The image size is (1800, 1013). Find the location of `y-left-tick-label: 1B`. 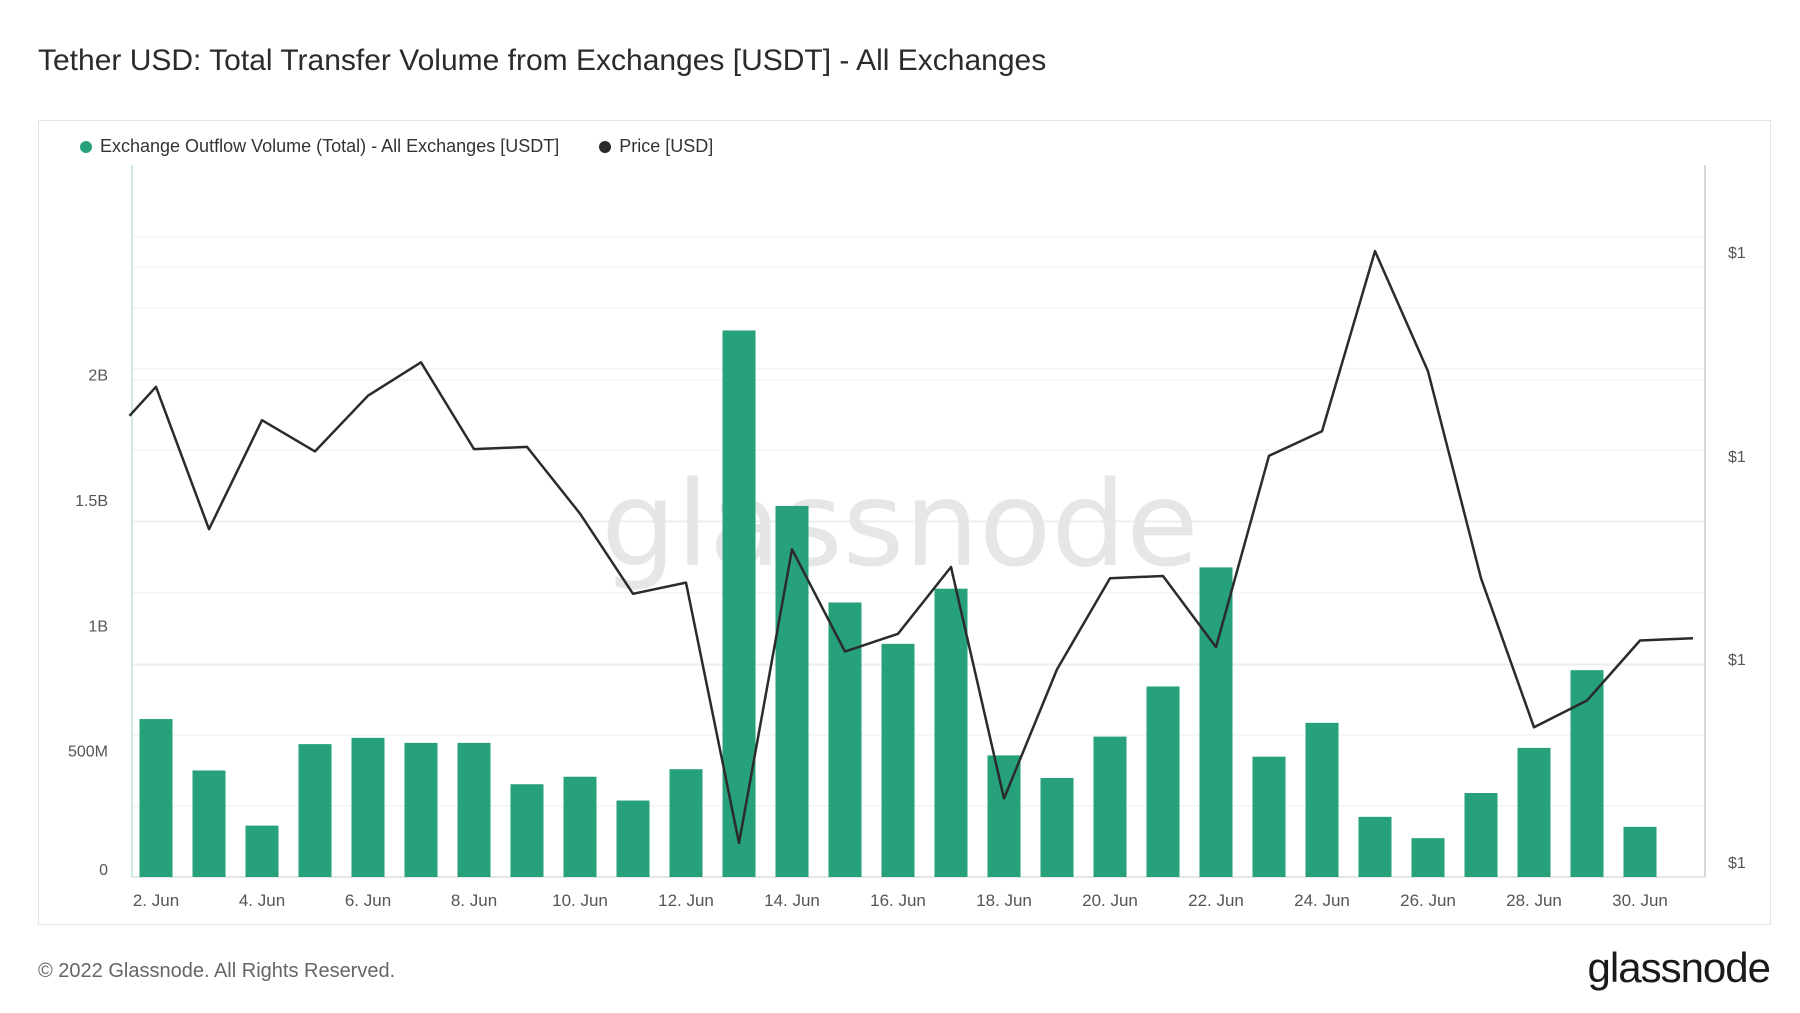

y-left-tick-label: 1B is located at coordinates (98, 626).